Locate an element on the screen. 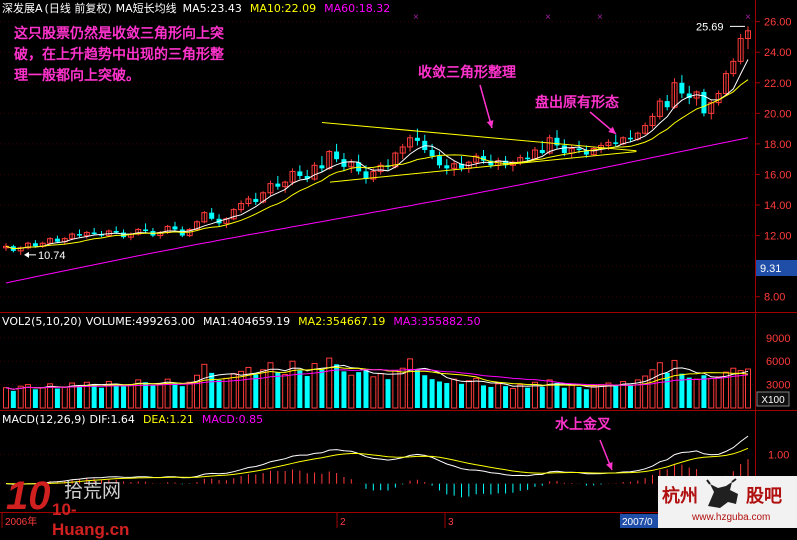 This screenshot has height=540, width=797. vol-ma3-value: MA3:355882.50 is located at coordinates (437, 321).